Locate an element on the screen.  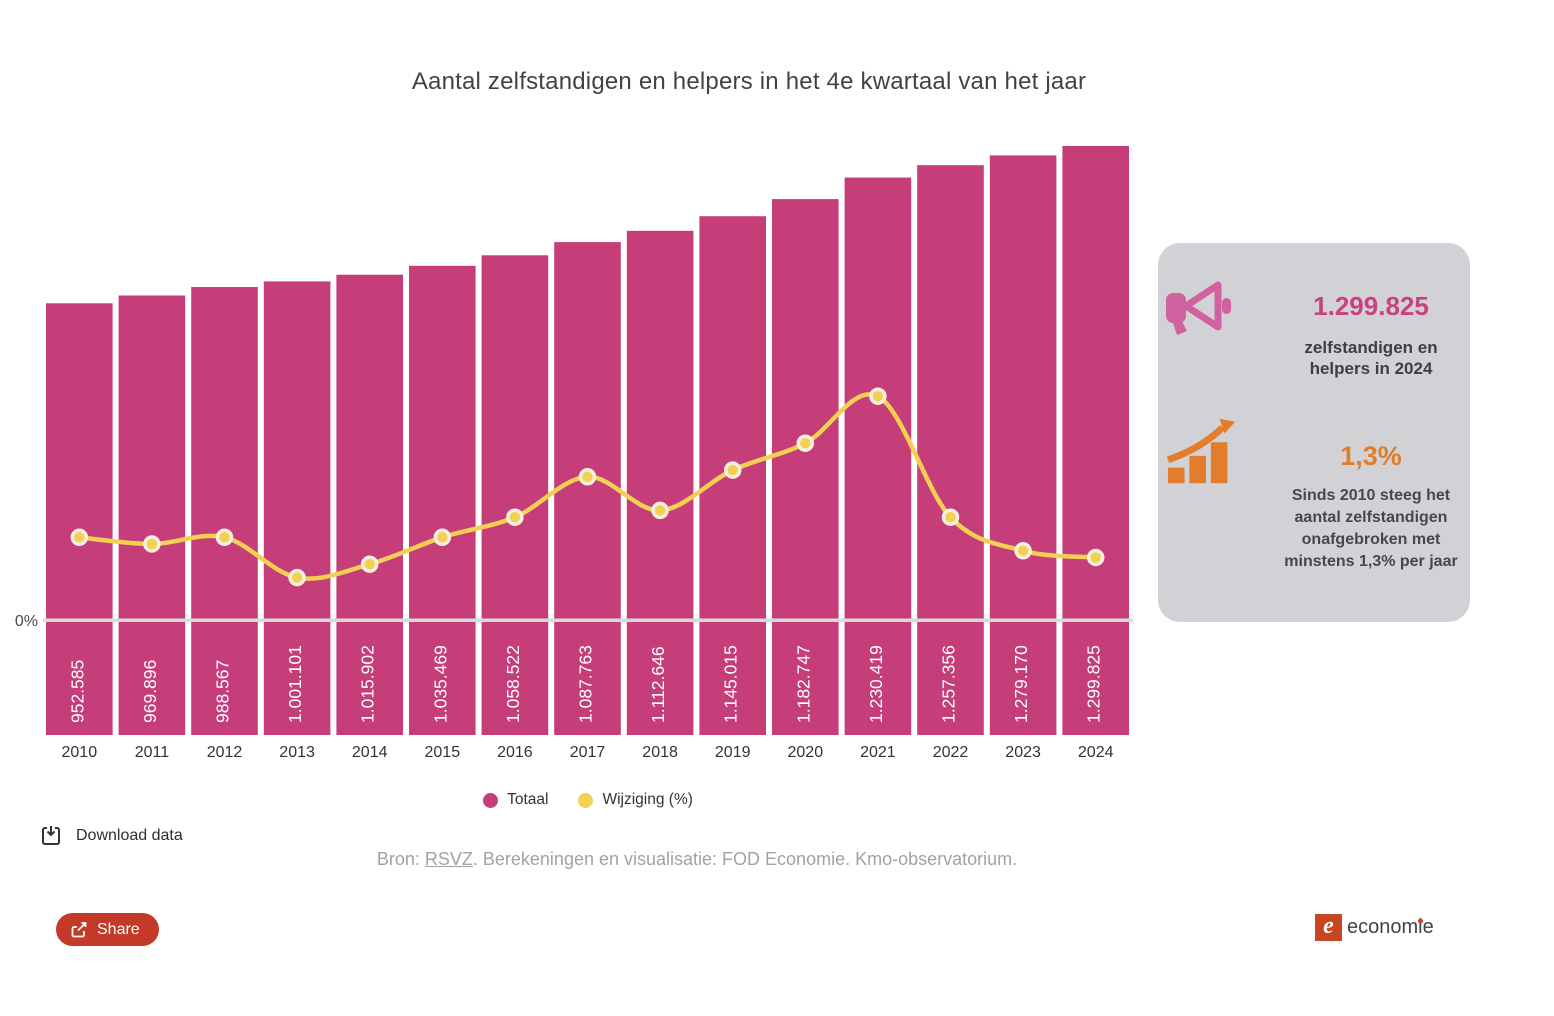
legend-item-totaal: Totaal is located at coordinates (515, 800).